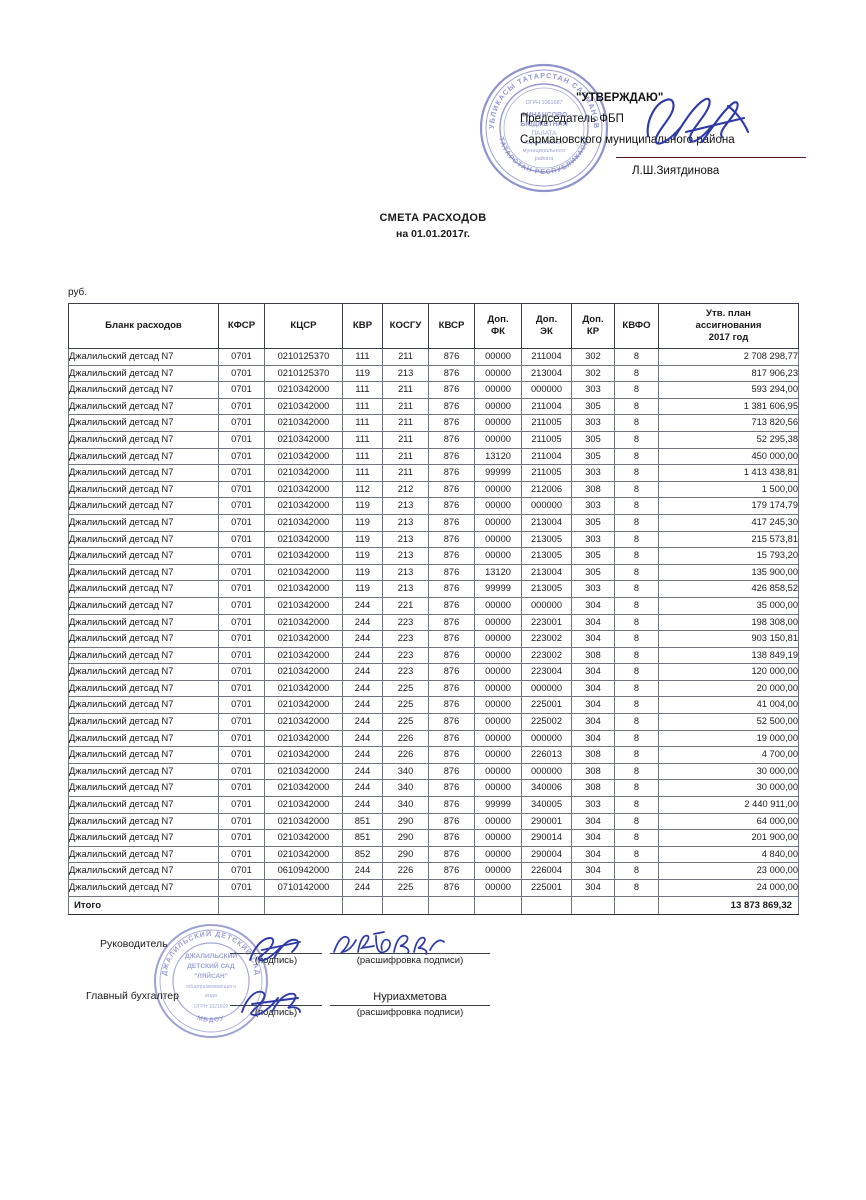 The width and height of the screenshot is (866, 1200). What do you see at coordinates (405, 489) in the screenshot?
I see `cell-kosgu: 212` at bounding box center [405, 489].